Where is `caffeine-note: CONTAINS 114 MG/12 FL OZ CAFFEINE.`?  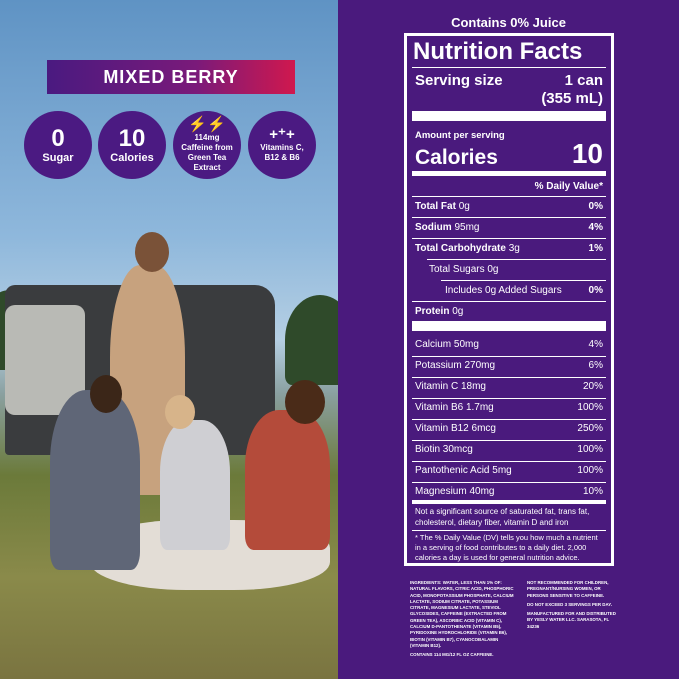
caffeine-note: CONTAINS 114 MG/12 FL OZ CAFFEINE. is located at coordinates (452, 655).